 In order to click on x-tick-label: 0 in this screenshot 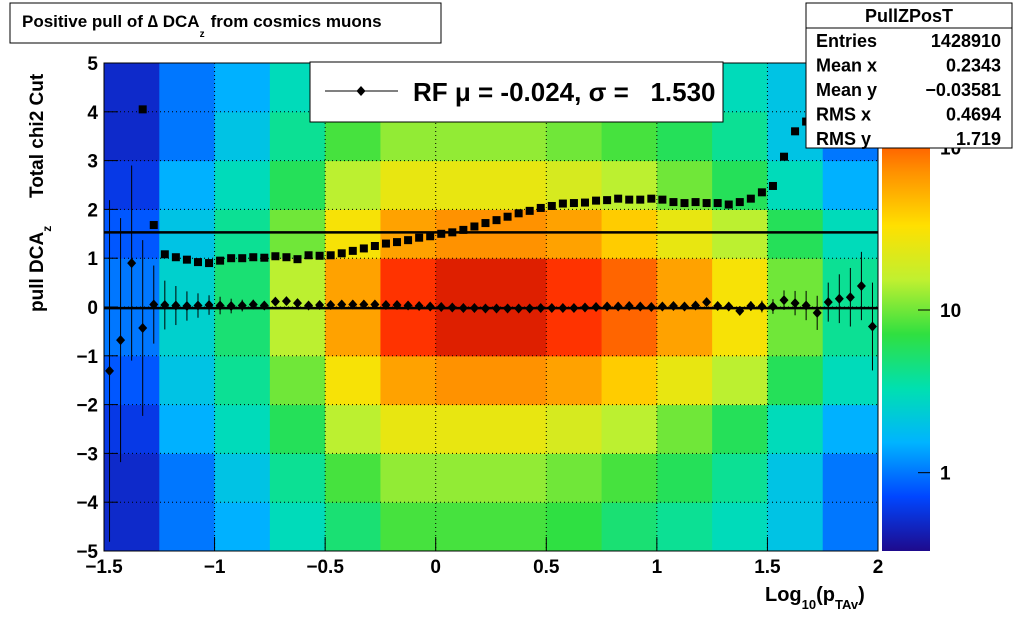, I will do `click(435, 567)`.